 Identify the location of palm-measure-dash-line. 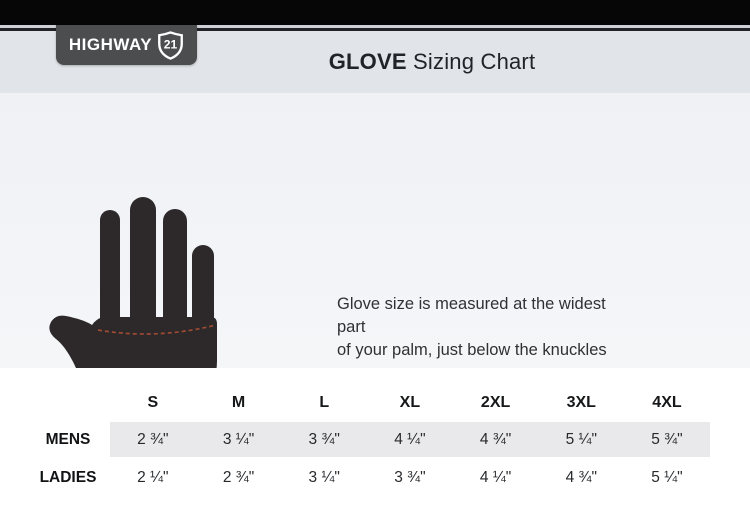
(157, 329).